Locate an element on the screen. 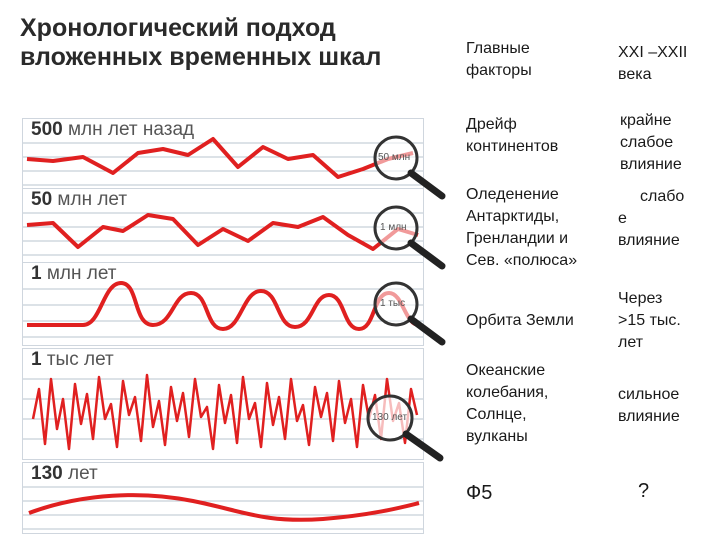  curve-130-yr is located at coordinates (223, 508).